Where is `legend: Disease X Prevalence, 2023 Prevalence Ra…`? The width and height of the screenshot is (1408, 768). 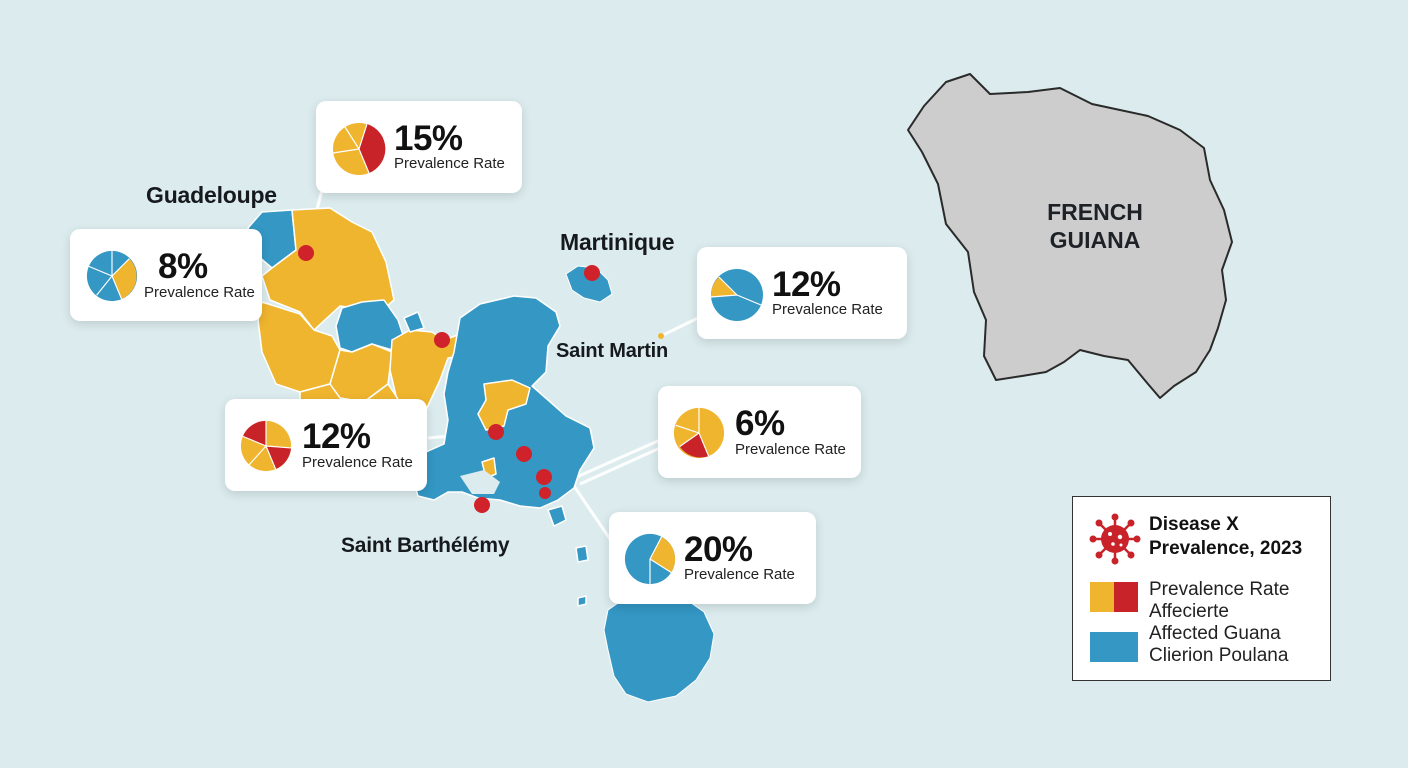
legend: Disease X Prevalence, 2023 Prevalence Ra… is located at coordinates (1201, 588).